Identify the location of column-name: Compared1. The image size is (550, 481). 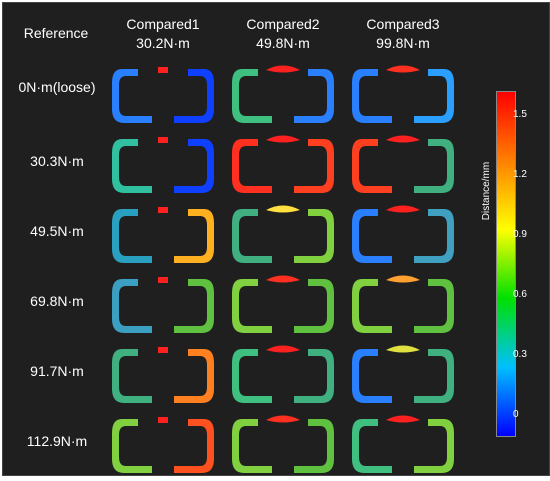
(163, 24).